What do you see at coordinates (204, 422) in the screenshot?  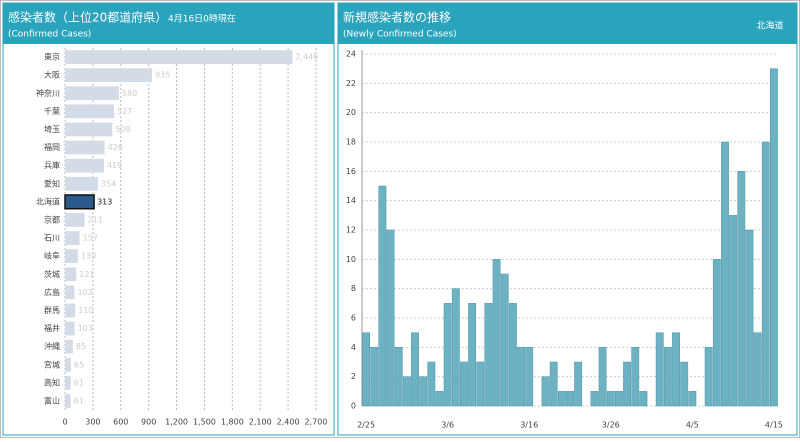 I see `x-tick-label: 1,500` at bounding box center [204, 422].